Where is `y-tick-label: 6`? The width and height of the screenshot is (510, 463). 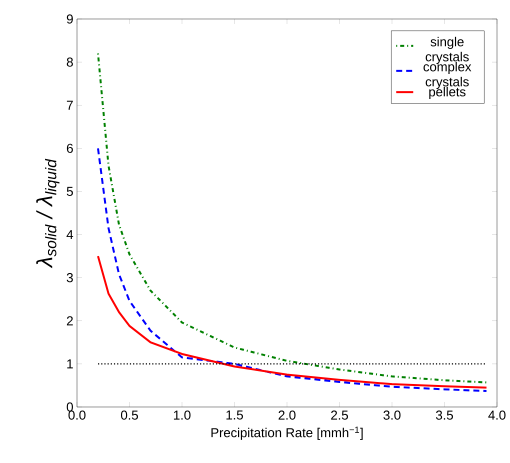 y-tick-label: 6 is located at coordinates (69, 148).